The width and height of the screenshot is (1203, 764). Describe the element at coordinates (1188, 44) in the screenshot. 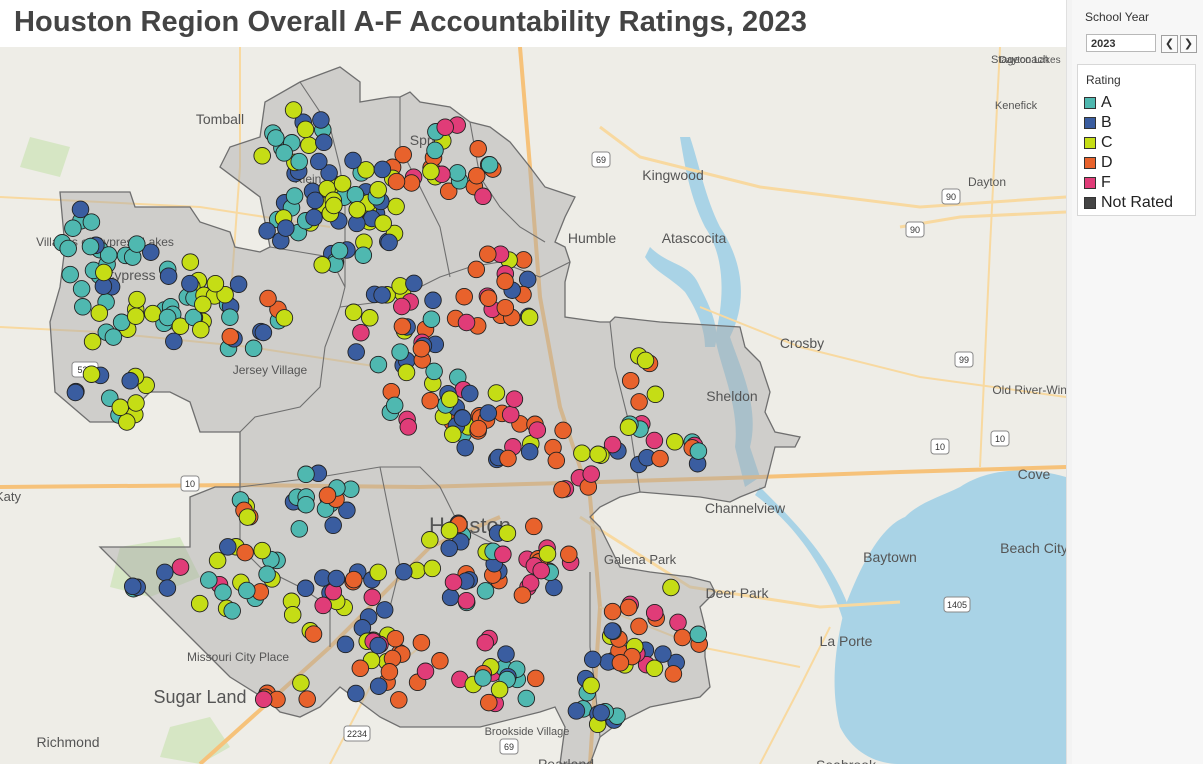

I see `chevron-right-icon: ❯` at that location.